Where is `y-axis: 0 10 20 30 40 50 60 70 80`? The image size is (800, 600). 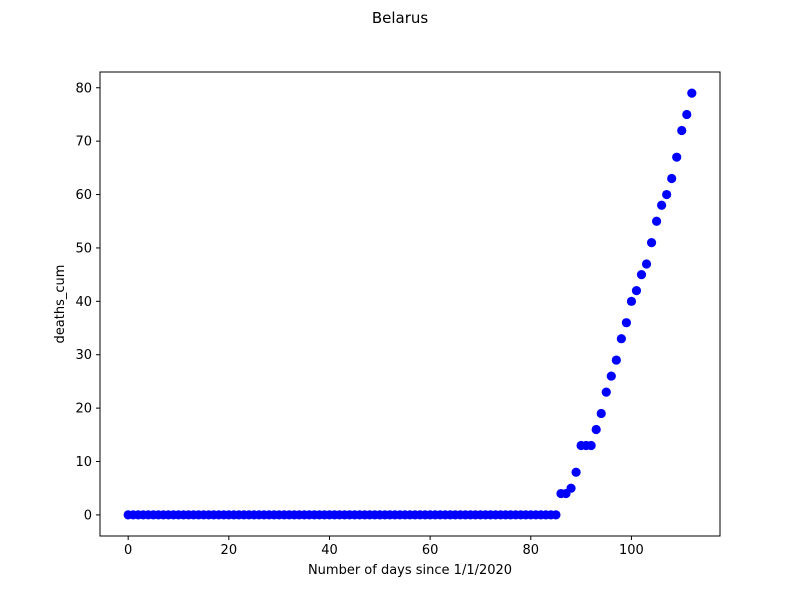
y-axis: 0 10 20 30 40 50 60 70 80 is located at coordinates (87, 302).